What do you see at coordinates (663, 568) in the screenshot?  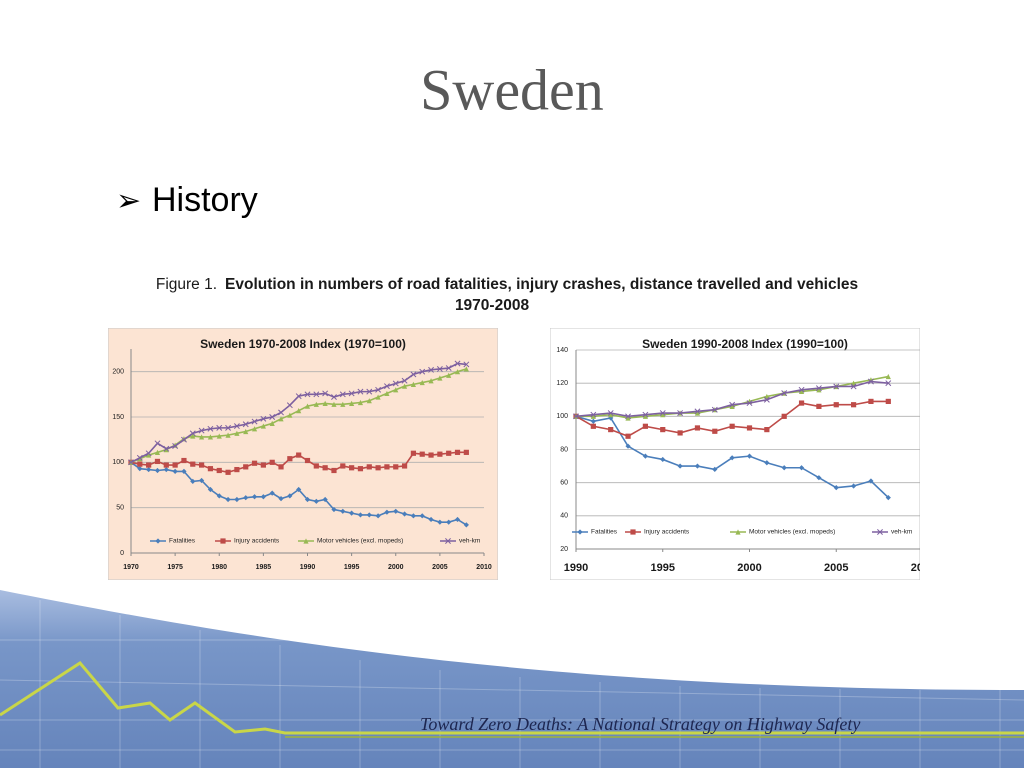 I see `x-tick-label: 1995` at bounding box center [663, 568].